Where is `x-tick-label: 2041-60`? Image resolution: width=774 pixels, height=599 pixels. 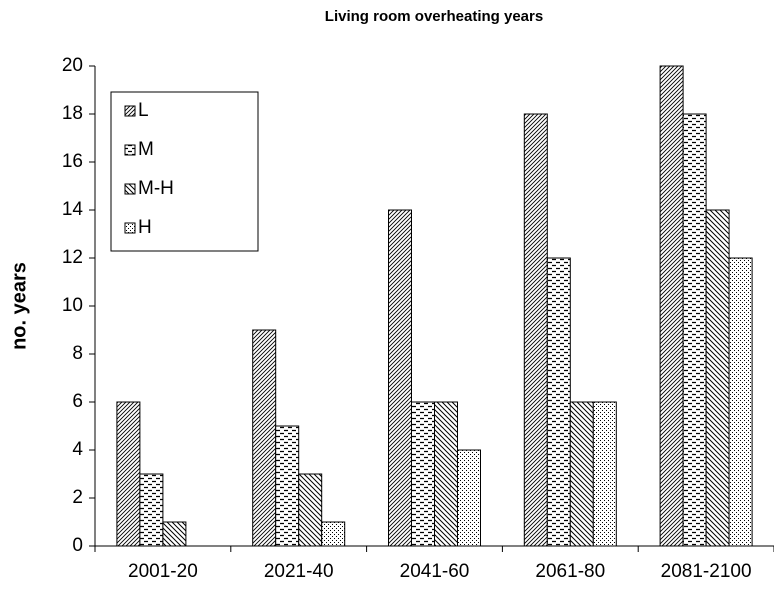
x-tick-label: 2041-60 is located at coordinates (435, 571).